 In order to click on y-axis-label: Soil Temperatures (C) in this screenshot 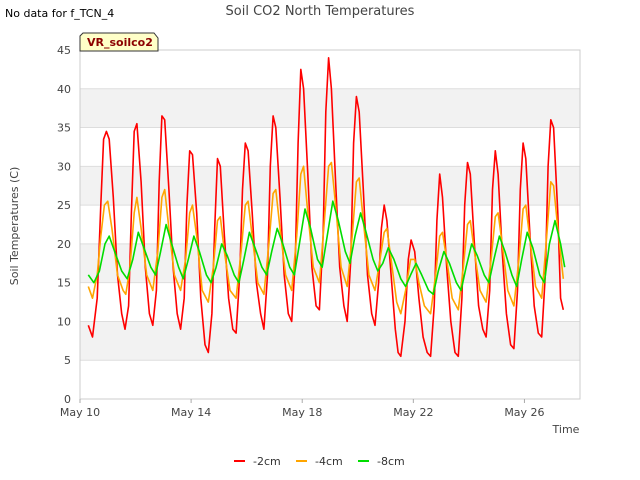, I will do `click(14, 226)`.